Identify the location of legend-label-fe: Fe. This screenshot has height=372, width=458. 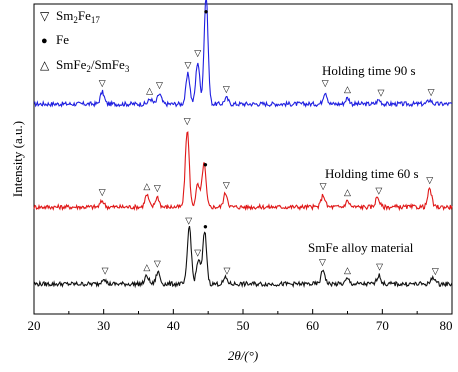
(62, 39).